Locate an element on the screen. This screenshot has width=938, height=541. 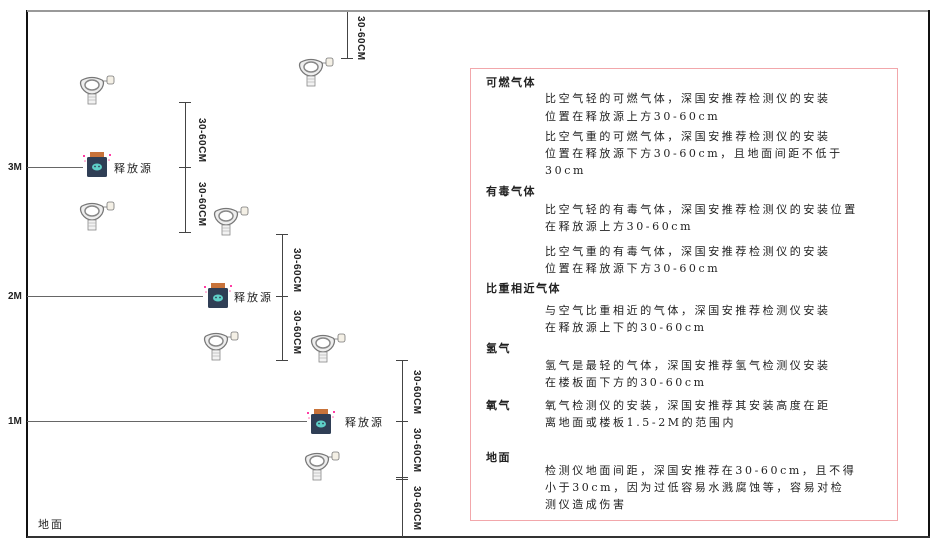
section-title-hydrogen: 氢气 is located at coordinates (498, 348).